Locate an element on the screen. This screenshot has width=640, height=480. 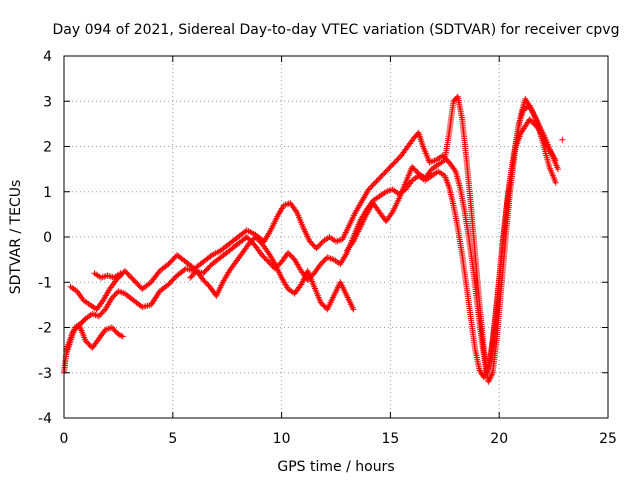
x-tick-label: 25 is located at coordinates (608, 439).